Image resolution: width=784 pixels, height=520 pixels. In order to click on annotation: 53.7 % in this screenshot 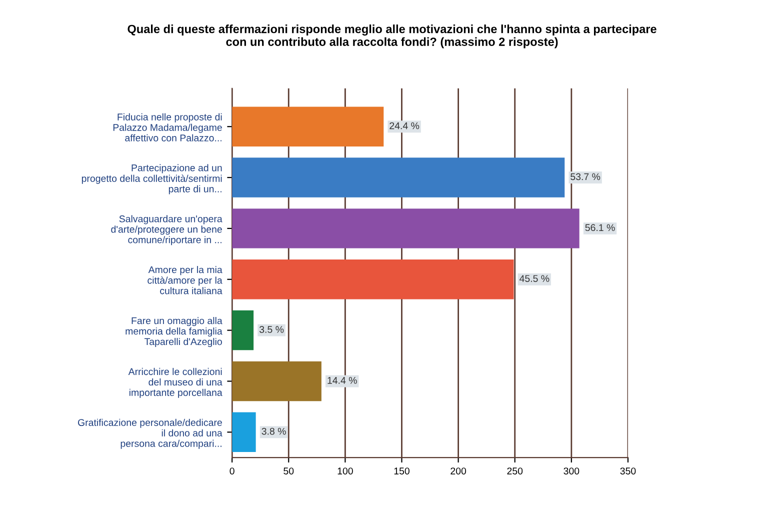, I will do `click(585, 176)`.